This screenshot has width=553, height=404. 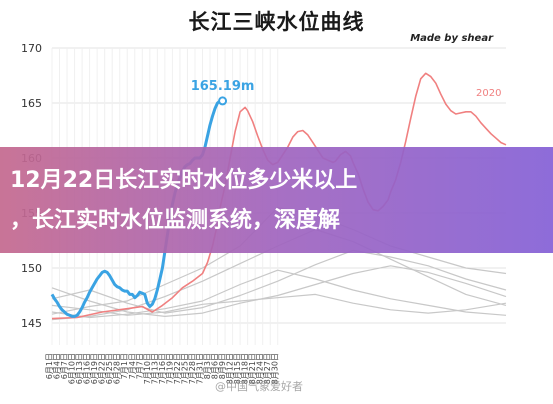 What do you see at coordinates (260, 368) in the screenshot?
I see `x-tick-label: 8月24日` at bounding box center [260, 368].